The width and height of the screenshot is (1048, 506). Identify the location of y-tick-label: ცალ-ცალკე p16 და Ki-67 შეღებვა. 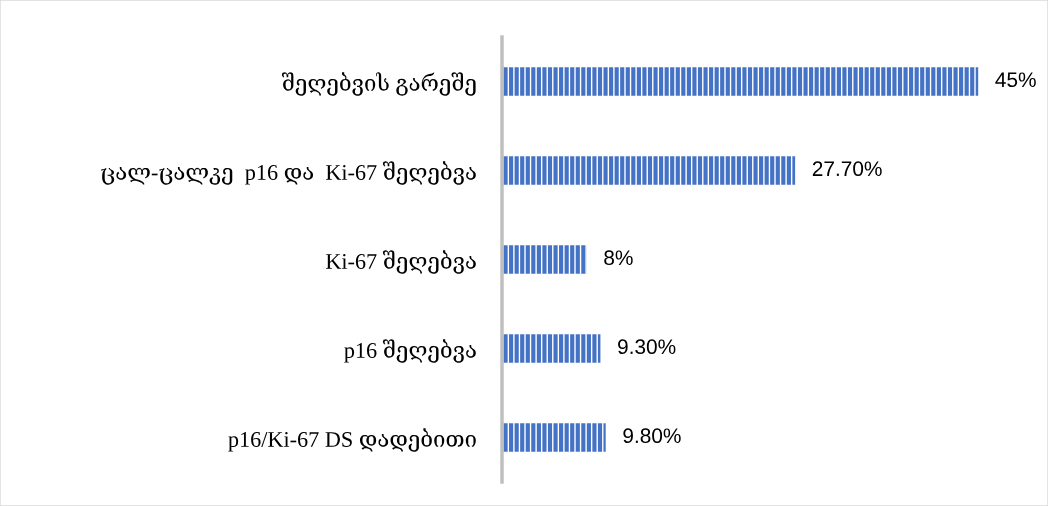
(288, 173).